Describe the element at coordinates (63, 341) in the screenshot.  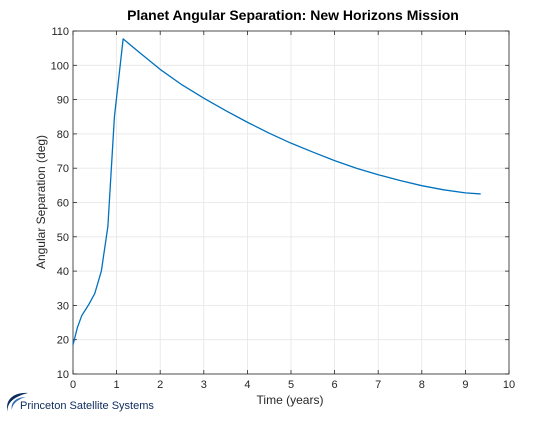
I see `y-tick-label: 20` at that location.